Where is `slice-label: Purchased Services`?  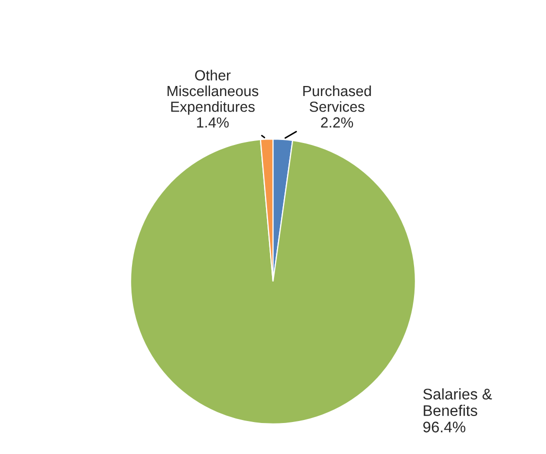 slice-label: Purchased Services is located at coordinates (337, 98).